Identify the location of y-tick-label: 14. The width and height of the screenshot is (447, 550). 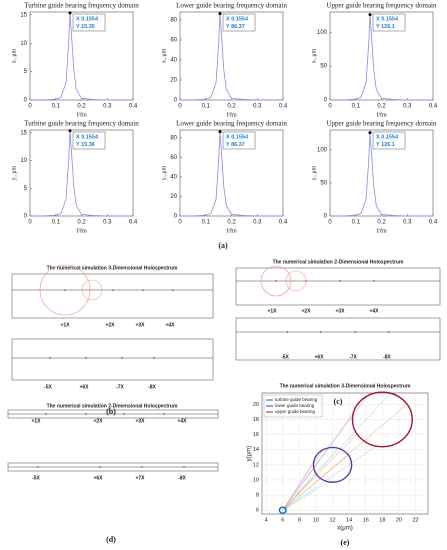
(256, 450).